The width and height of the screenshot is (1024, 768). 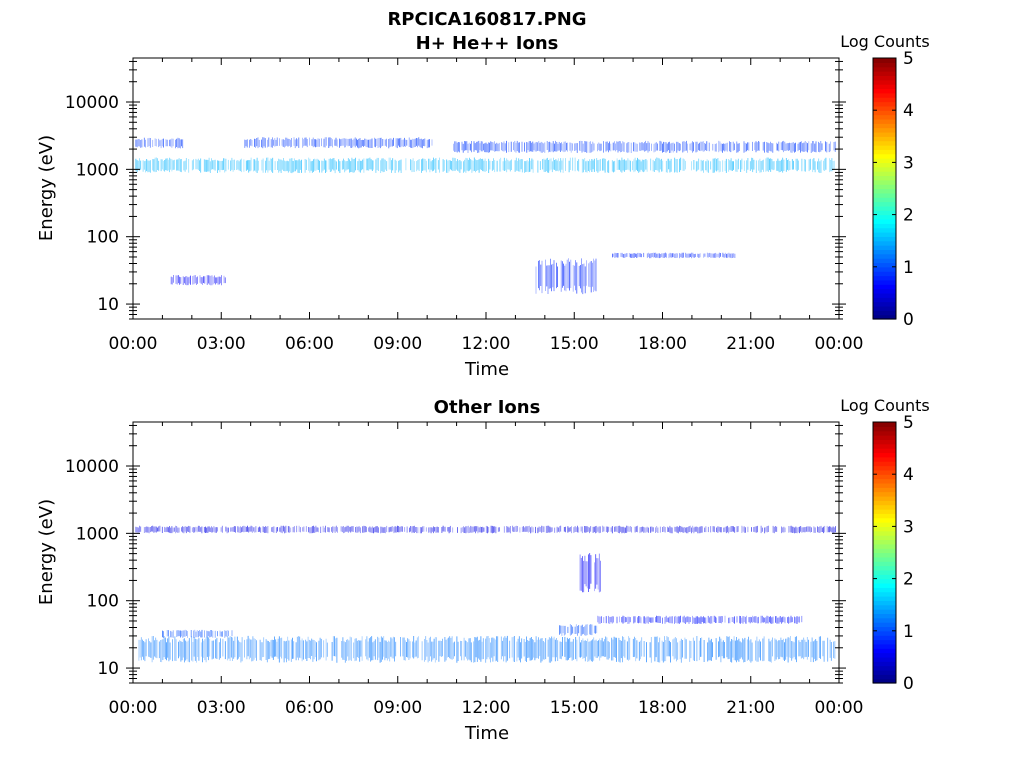 I want to click on figure-title: RPCICA160817.PNG, so click(x=486, y=19).